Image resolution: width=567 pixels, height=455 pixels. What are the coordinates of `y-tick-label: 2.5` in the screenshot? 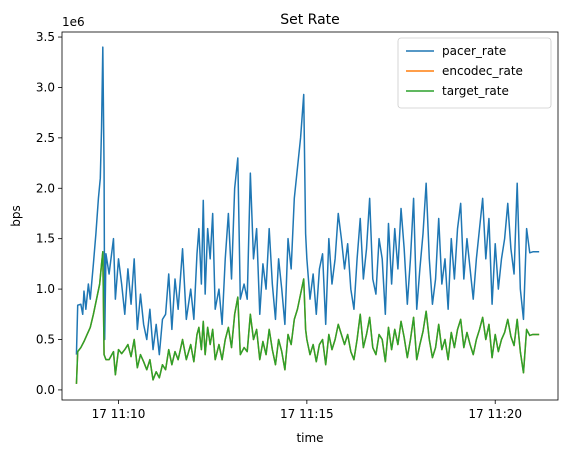 It's located at (45, 138).